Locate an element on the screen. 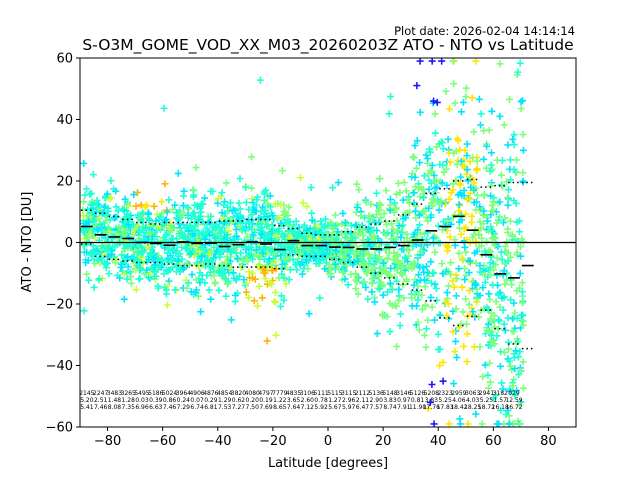  bin-stat-label: 17.83 is located at coordinates (445, 407).